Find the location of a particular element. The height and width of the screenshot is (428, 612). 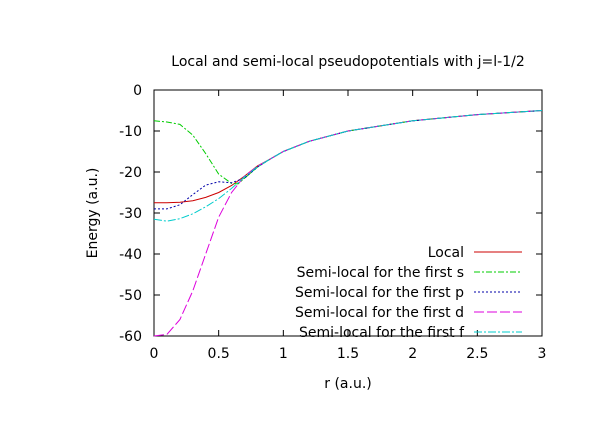

x-tick-label: 0.5 is located at coordinates (219, 354).